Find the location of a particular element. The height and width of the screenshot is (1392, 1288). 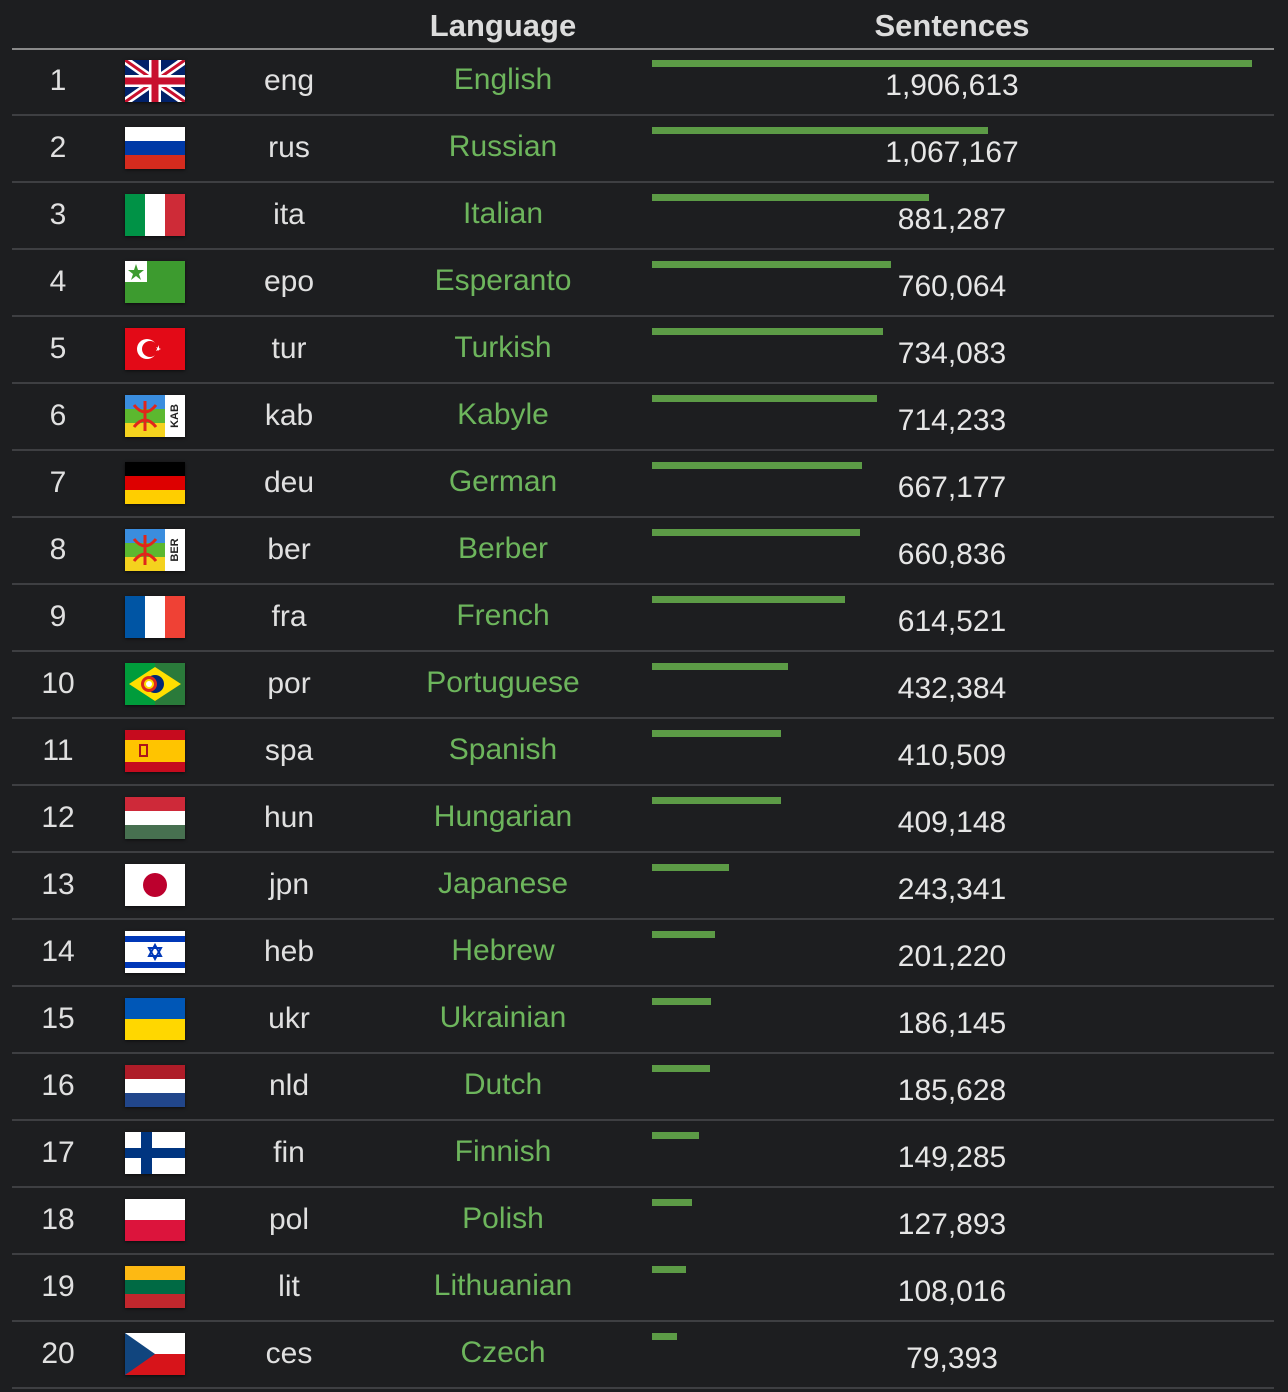

language-code-cell: epo is located at coordinates (289, 281).